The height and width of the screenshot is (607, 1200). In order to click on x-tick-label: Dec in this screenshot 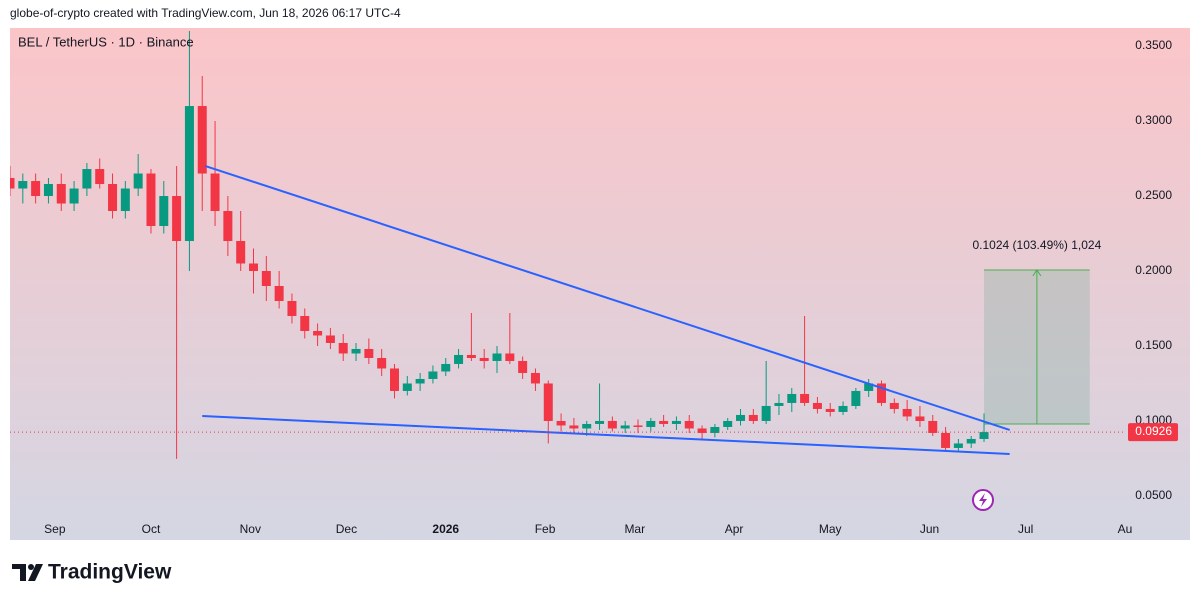, I will do `click(346, 529)`.